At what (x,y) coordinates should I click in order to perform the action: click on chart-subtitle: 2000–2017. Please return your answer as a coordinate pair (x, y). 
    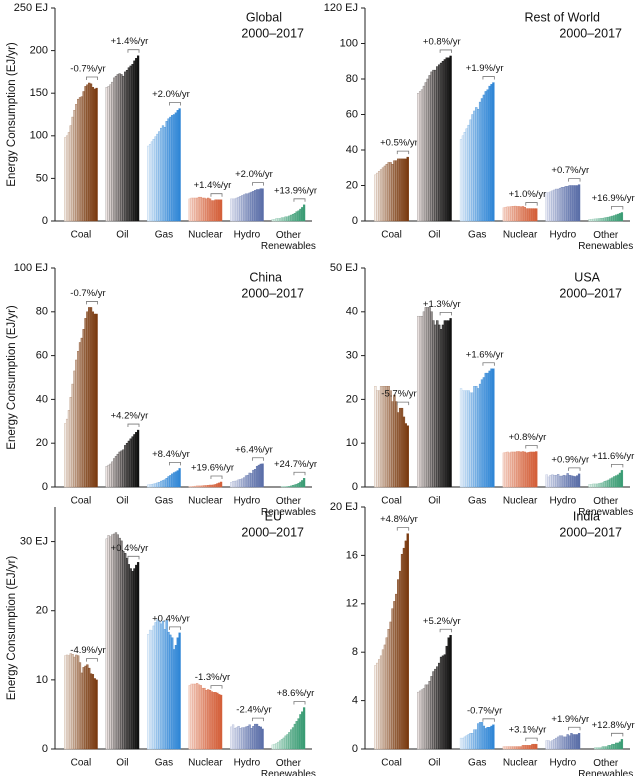
    Looking at the image, I should click on (272, 33).